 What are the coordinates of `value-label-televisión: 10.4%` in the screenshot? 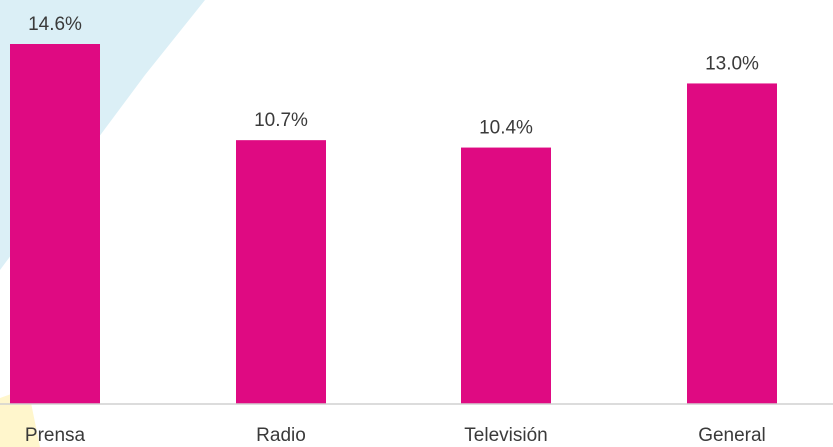 It's located at (506, 128).